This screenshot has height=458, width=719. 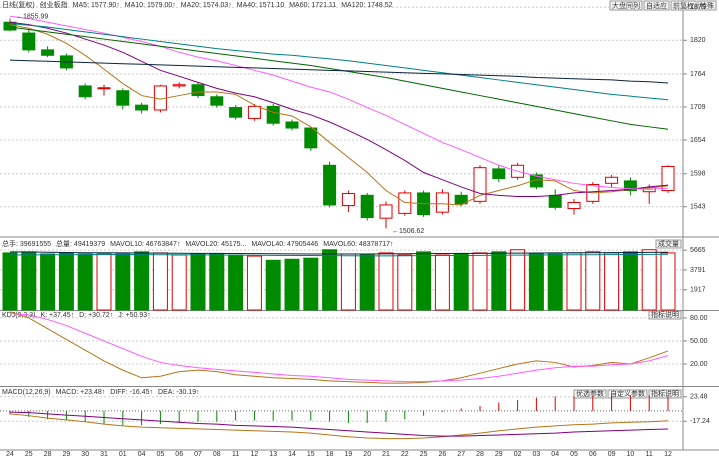 I want to click on x-tick-label: 03, so click(x=537, y=454).